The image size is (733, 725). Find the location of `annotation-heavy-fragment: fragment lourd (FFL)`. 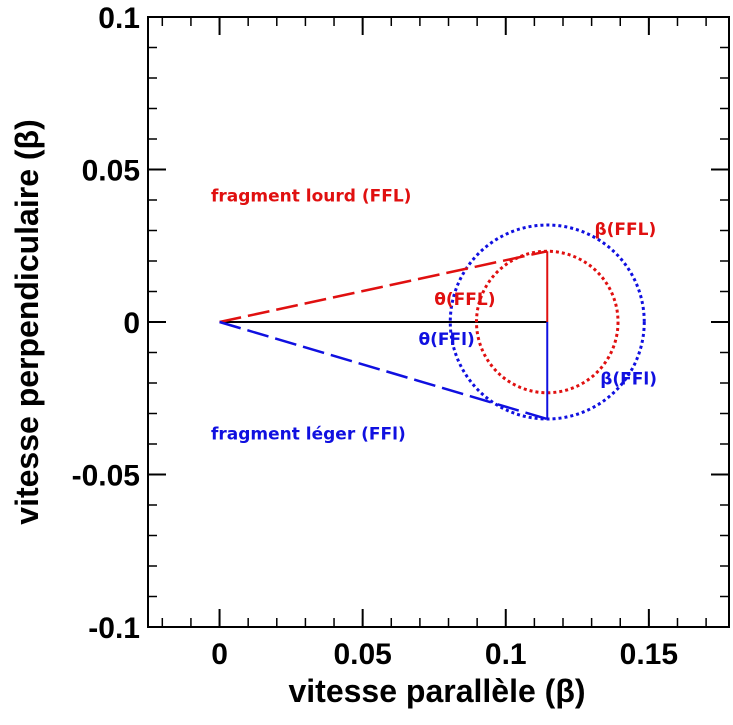

annotation-heavy-fragment: fragment lourd (FFL) is located at coordinates (311, 197).